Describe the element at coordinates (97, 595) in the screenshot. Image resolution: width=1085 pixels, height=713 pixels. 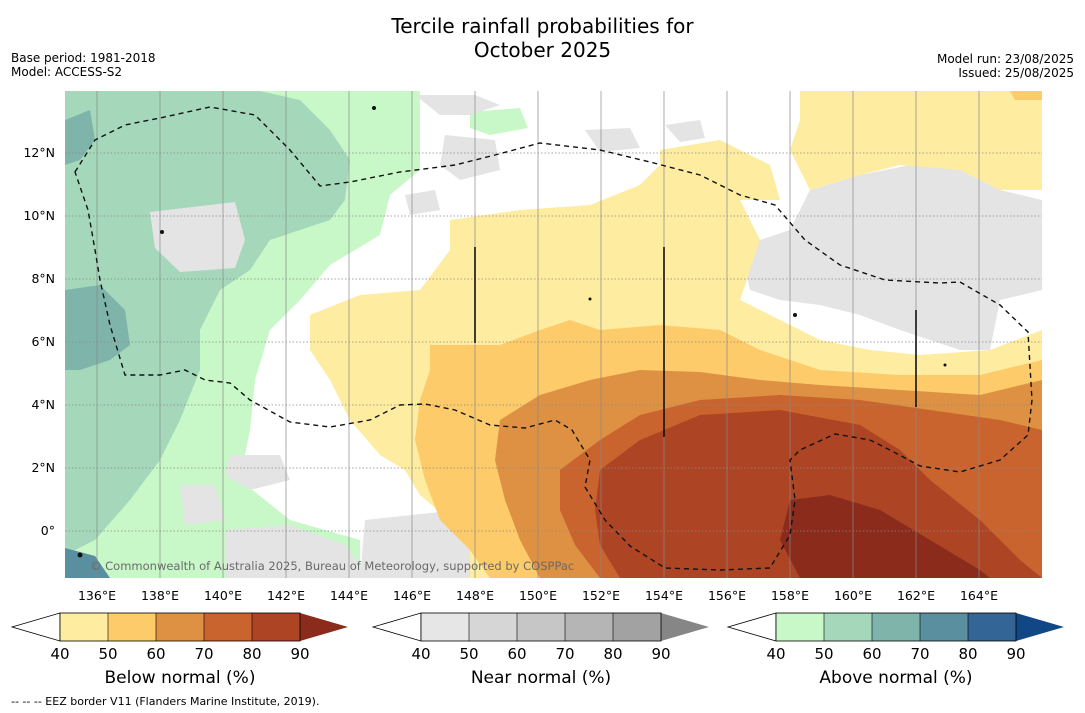
I see `lon-label-136e: 136°E` at that location.